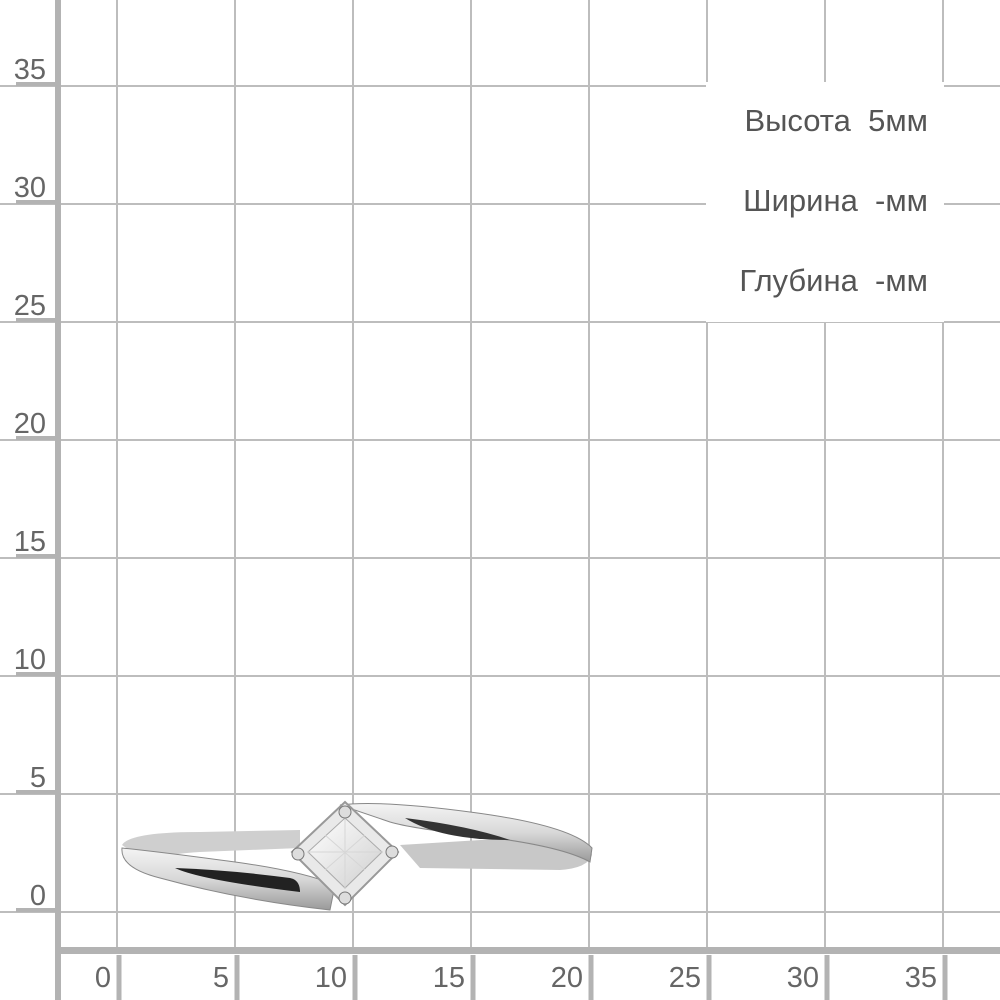 The width and height of the screenshot is (1000, 1000). What do you see at coordinates (835, 200) in the screenshot?
I see `spec-width: Ширина -мм` at bounding box center [835, 200].